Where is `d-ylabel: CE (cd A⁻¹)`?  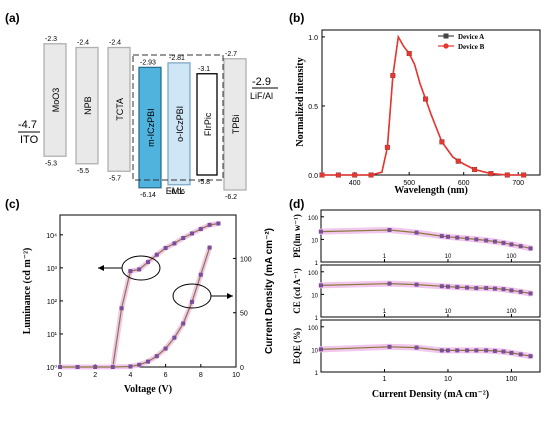
d-ylabel: CE (cd A⁻¹) is located at coordinates (297, 290).